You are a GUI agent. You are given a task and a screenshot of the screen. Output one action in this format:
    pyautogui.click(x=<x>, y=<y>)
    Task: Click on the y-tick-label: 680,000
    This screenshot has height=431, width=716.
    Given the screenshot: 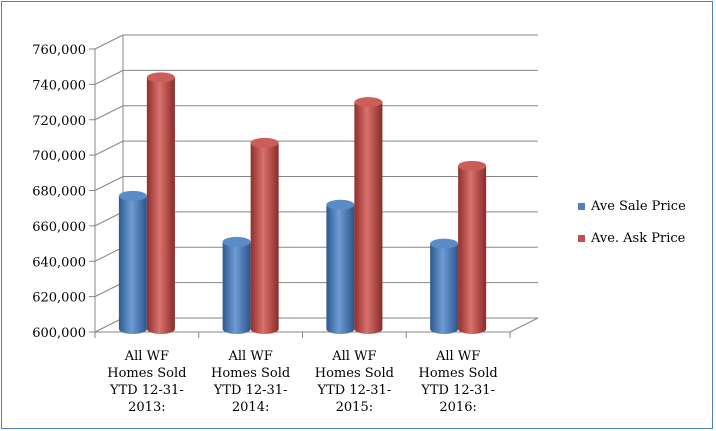 What is the action you would take?
    pyautogui.click(x=59, y=192)
    